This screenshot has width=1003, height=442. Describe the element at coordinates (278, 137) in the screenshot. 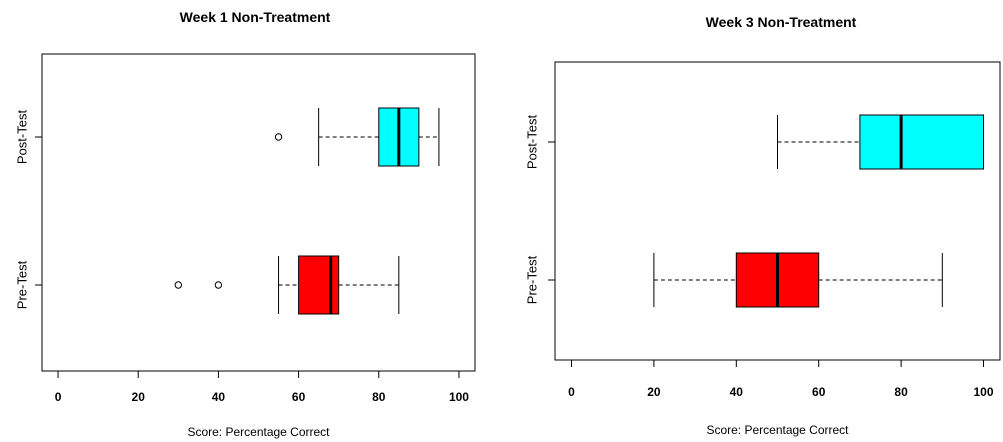

I see `outlier-point-post-test` at that location.